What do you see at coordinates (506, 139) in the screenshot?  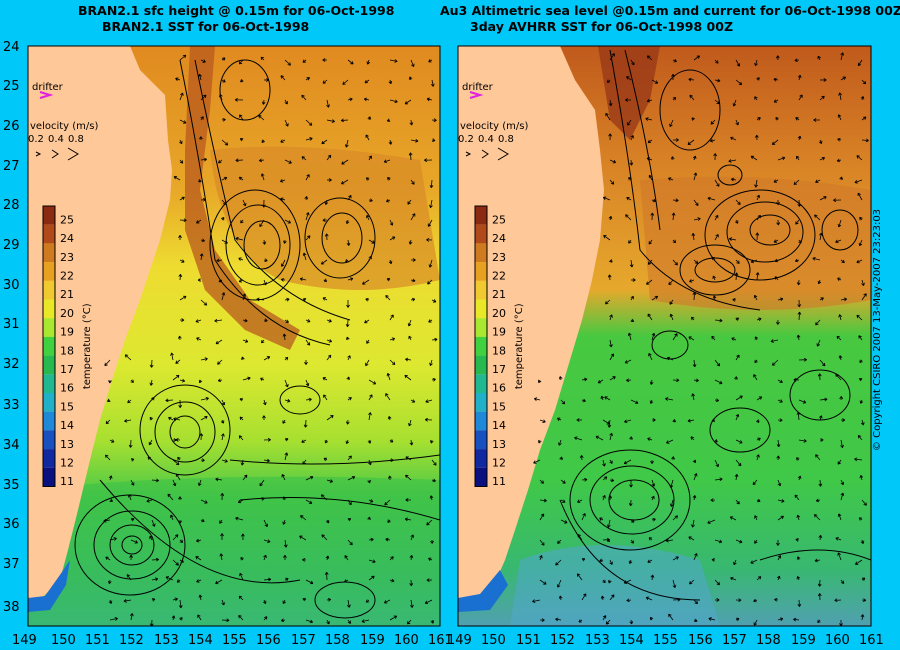 I see `velocity-scale-value: 0.8` at bounding box center [506, 139].